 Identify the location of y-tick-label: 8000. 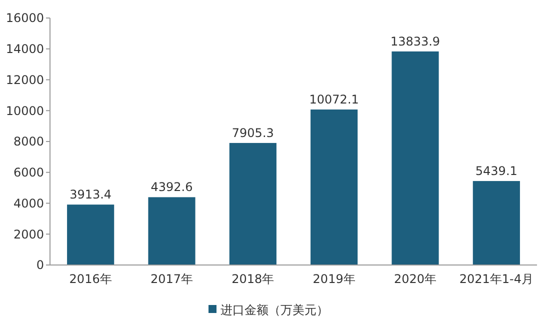
(28, 141).